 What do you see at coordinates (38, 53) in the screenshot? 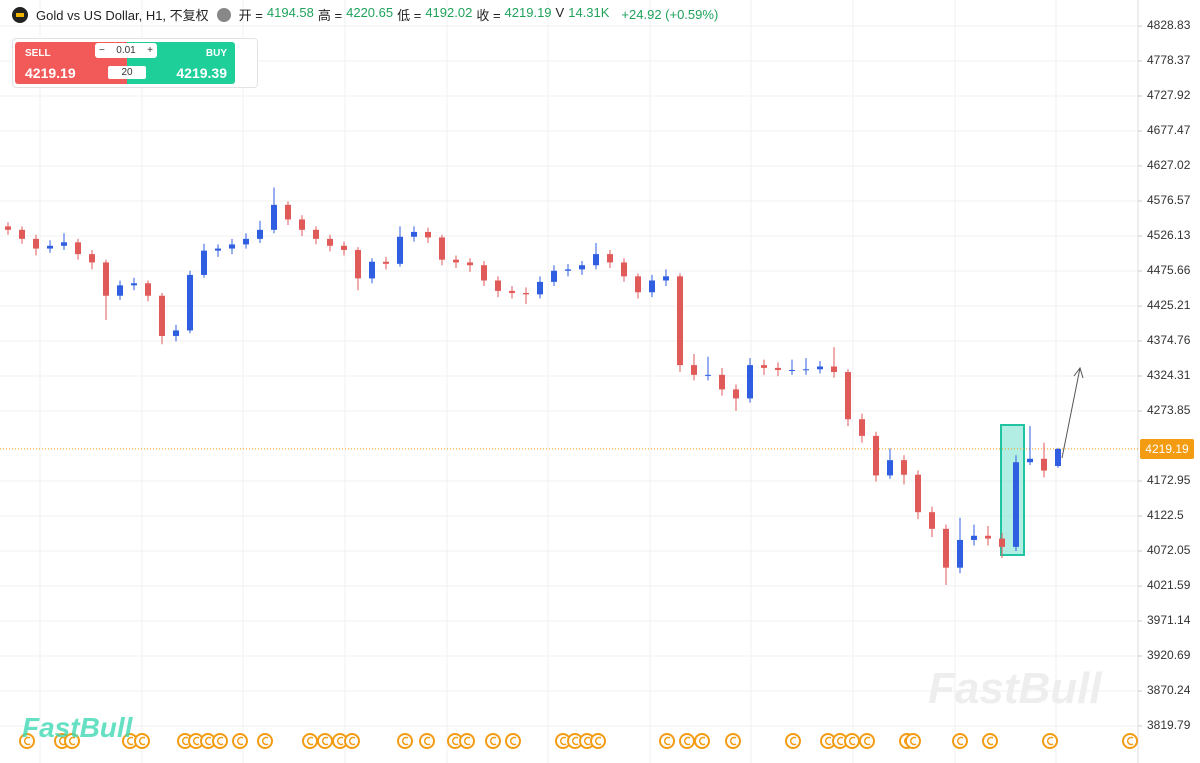
I see `sell-label: SELL` at bounding box center [38, 53].